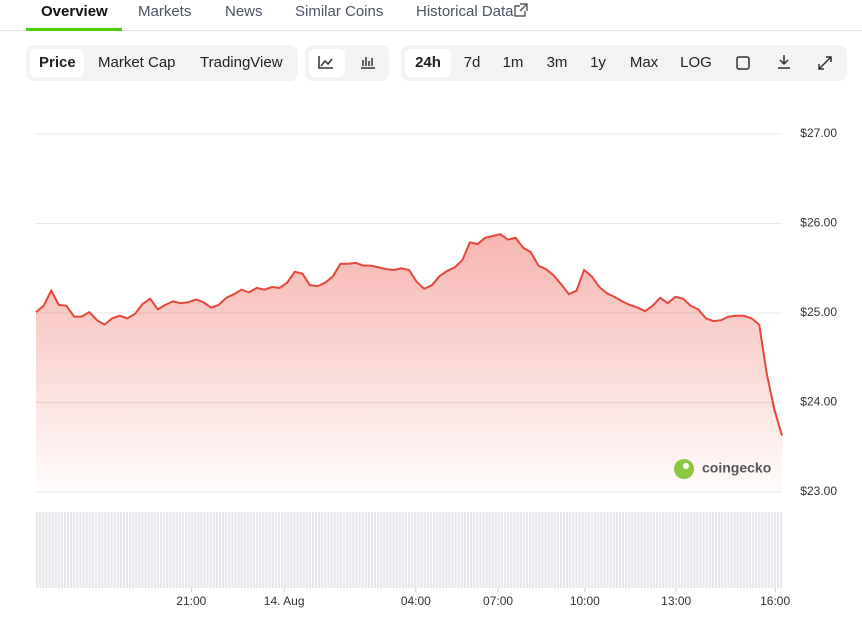 Image resolution: width=862 pixels, height=627 pixels. What do you see at coordinates (368, 63) in the screenshot?
I see `candle-chart-icon` at bounding box center [368, 63].